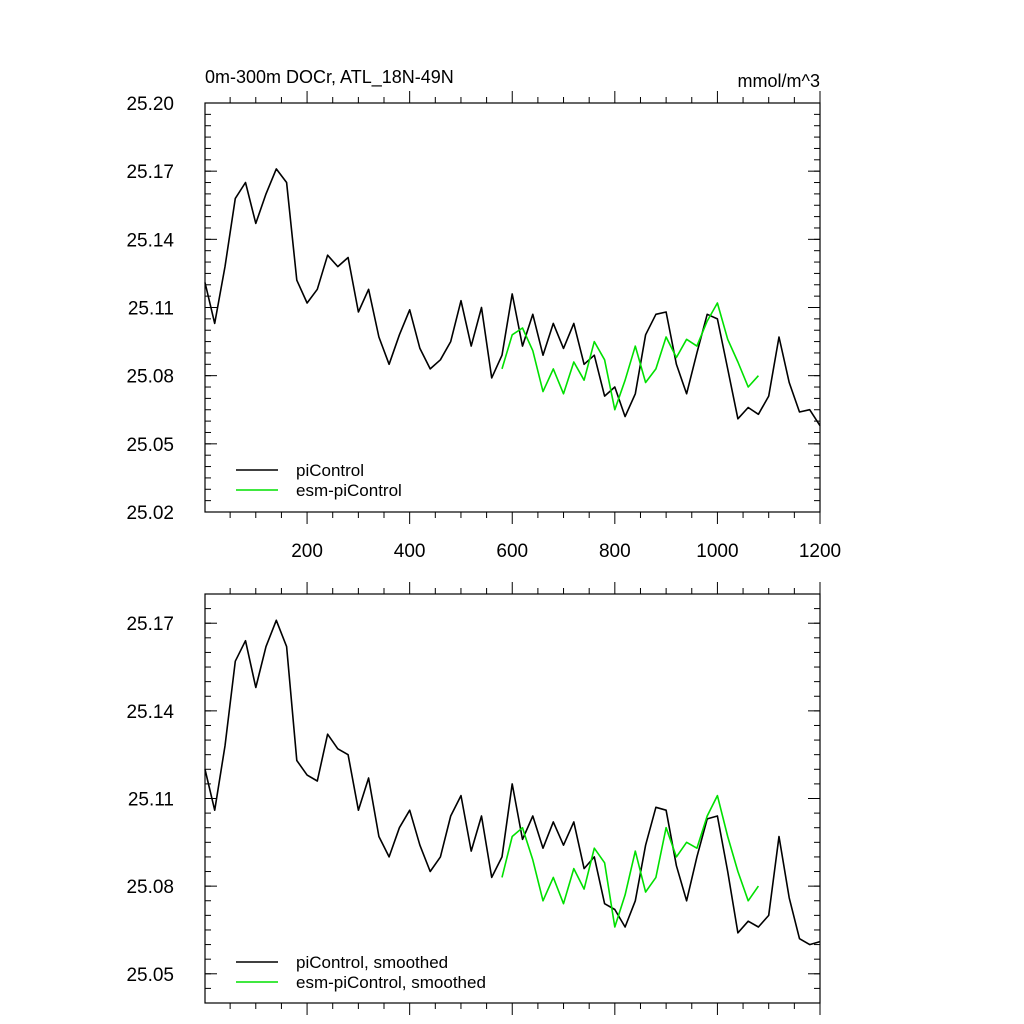 This screenshot has height=1024, width=1024. I want to click on units-label: mmol/m^3, so click(779, 81).